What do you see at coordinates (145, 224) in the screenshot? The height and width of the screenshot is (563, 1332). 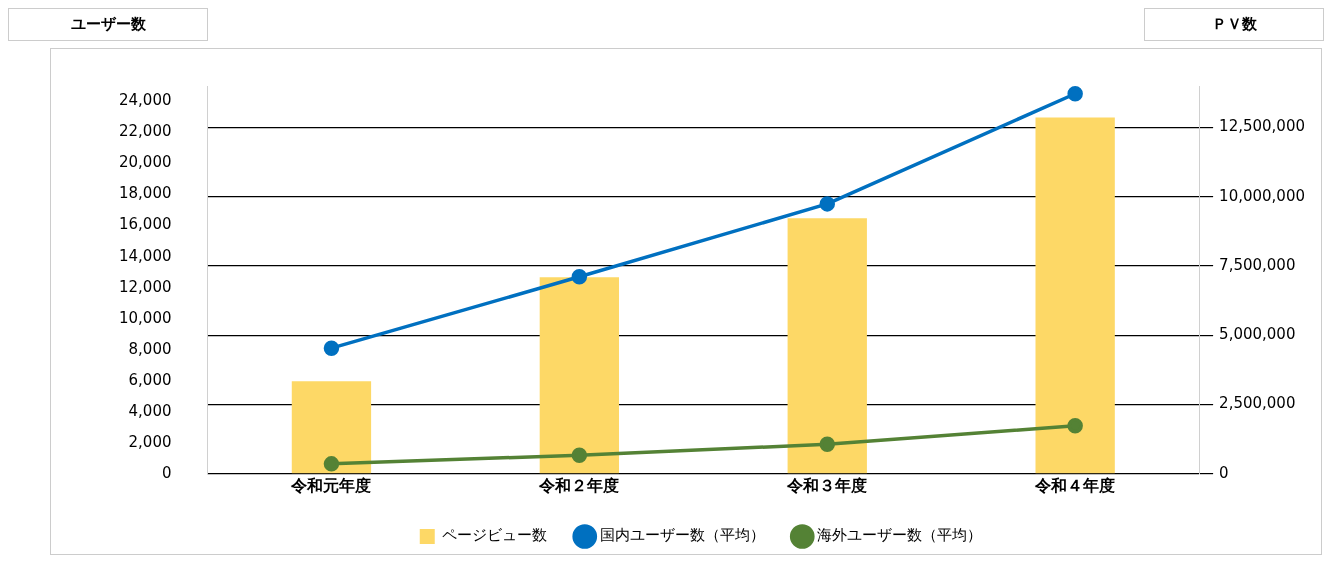 I see `y-tick-label: 16,000` at bounding box center [145, 224].